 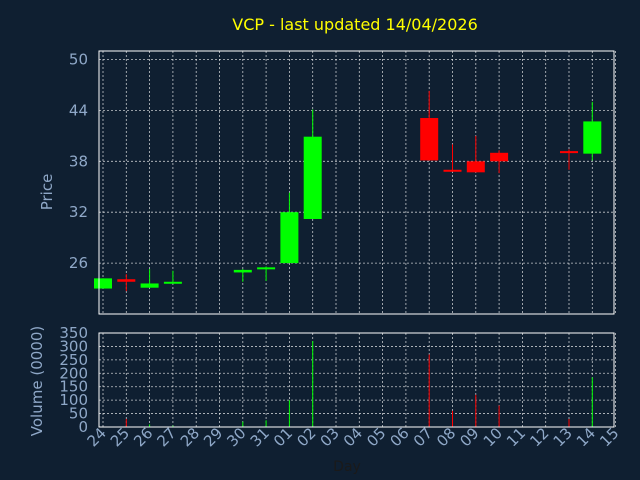 What do you see at coordinates (73, 373) in the screenshot?
I see `volume-tick-label: 200` at bounding box center [73, 373].